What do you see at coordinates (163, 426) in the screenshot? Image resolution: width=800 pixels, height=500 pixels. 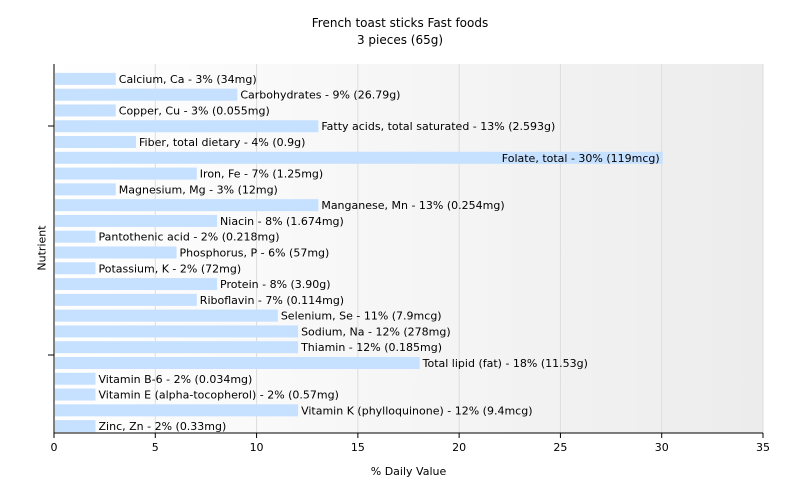 I see `bar-label: Zinc, Zn - 2% (0.33mg)` at bounding box center [163, 426].